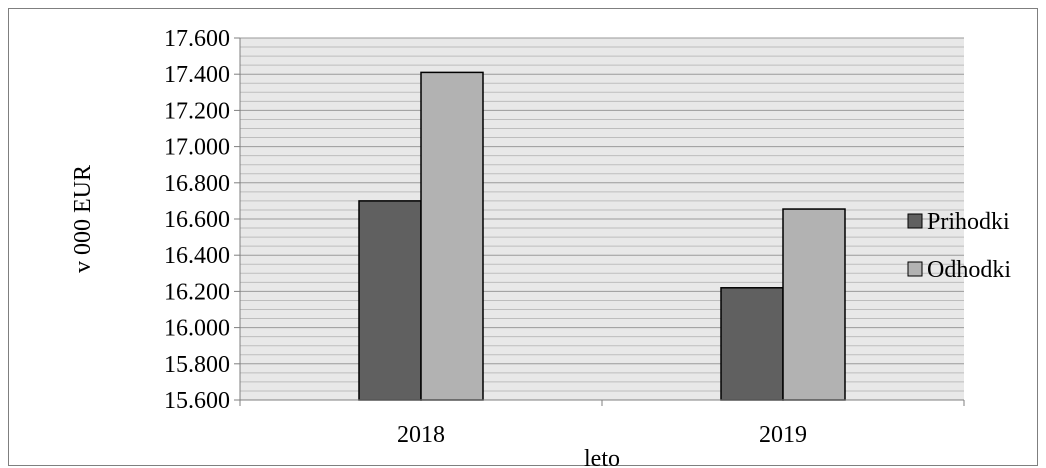  Describe the element at coordinates (83, 219) in the screenshot. I see `y-axis-title: v 000 EUR` at that location.